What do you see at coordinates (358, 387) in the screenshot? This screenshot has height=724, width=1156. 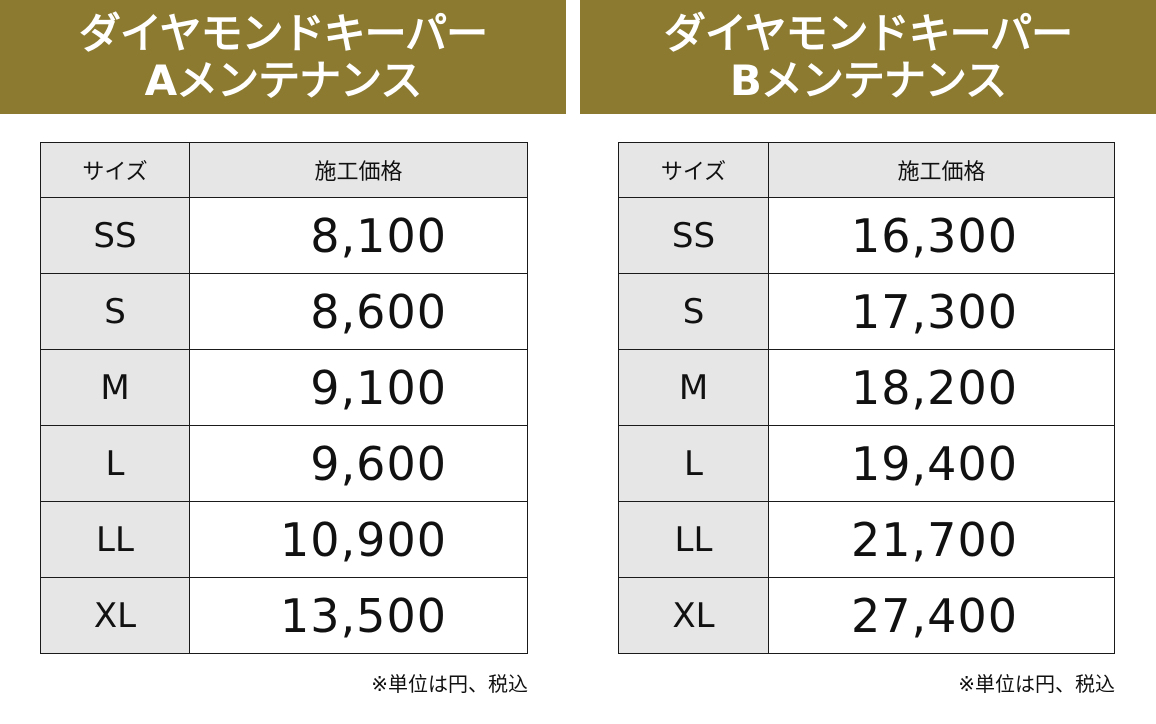 I see `price-cell: 9,100` at bounding box center [358, 387].